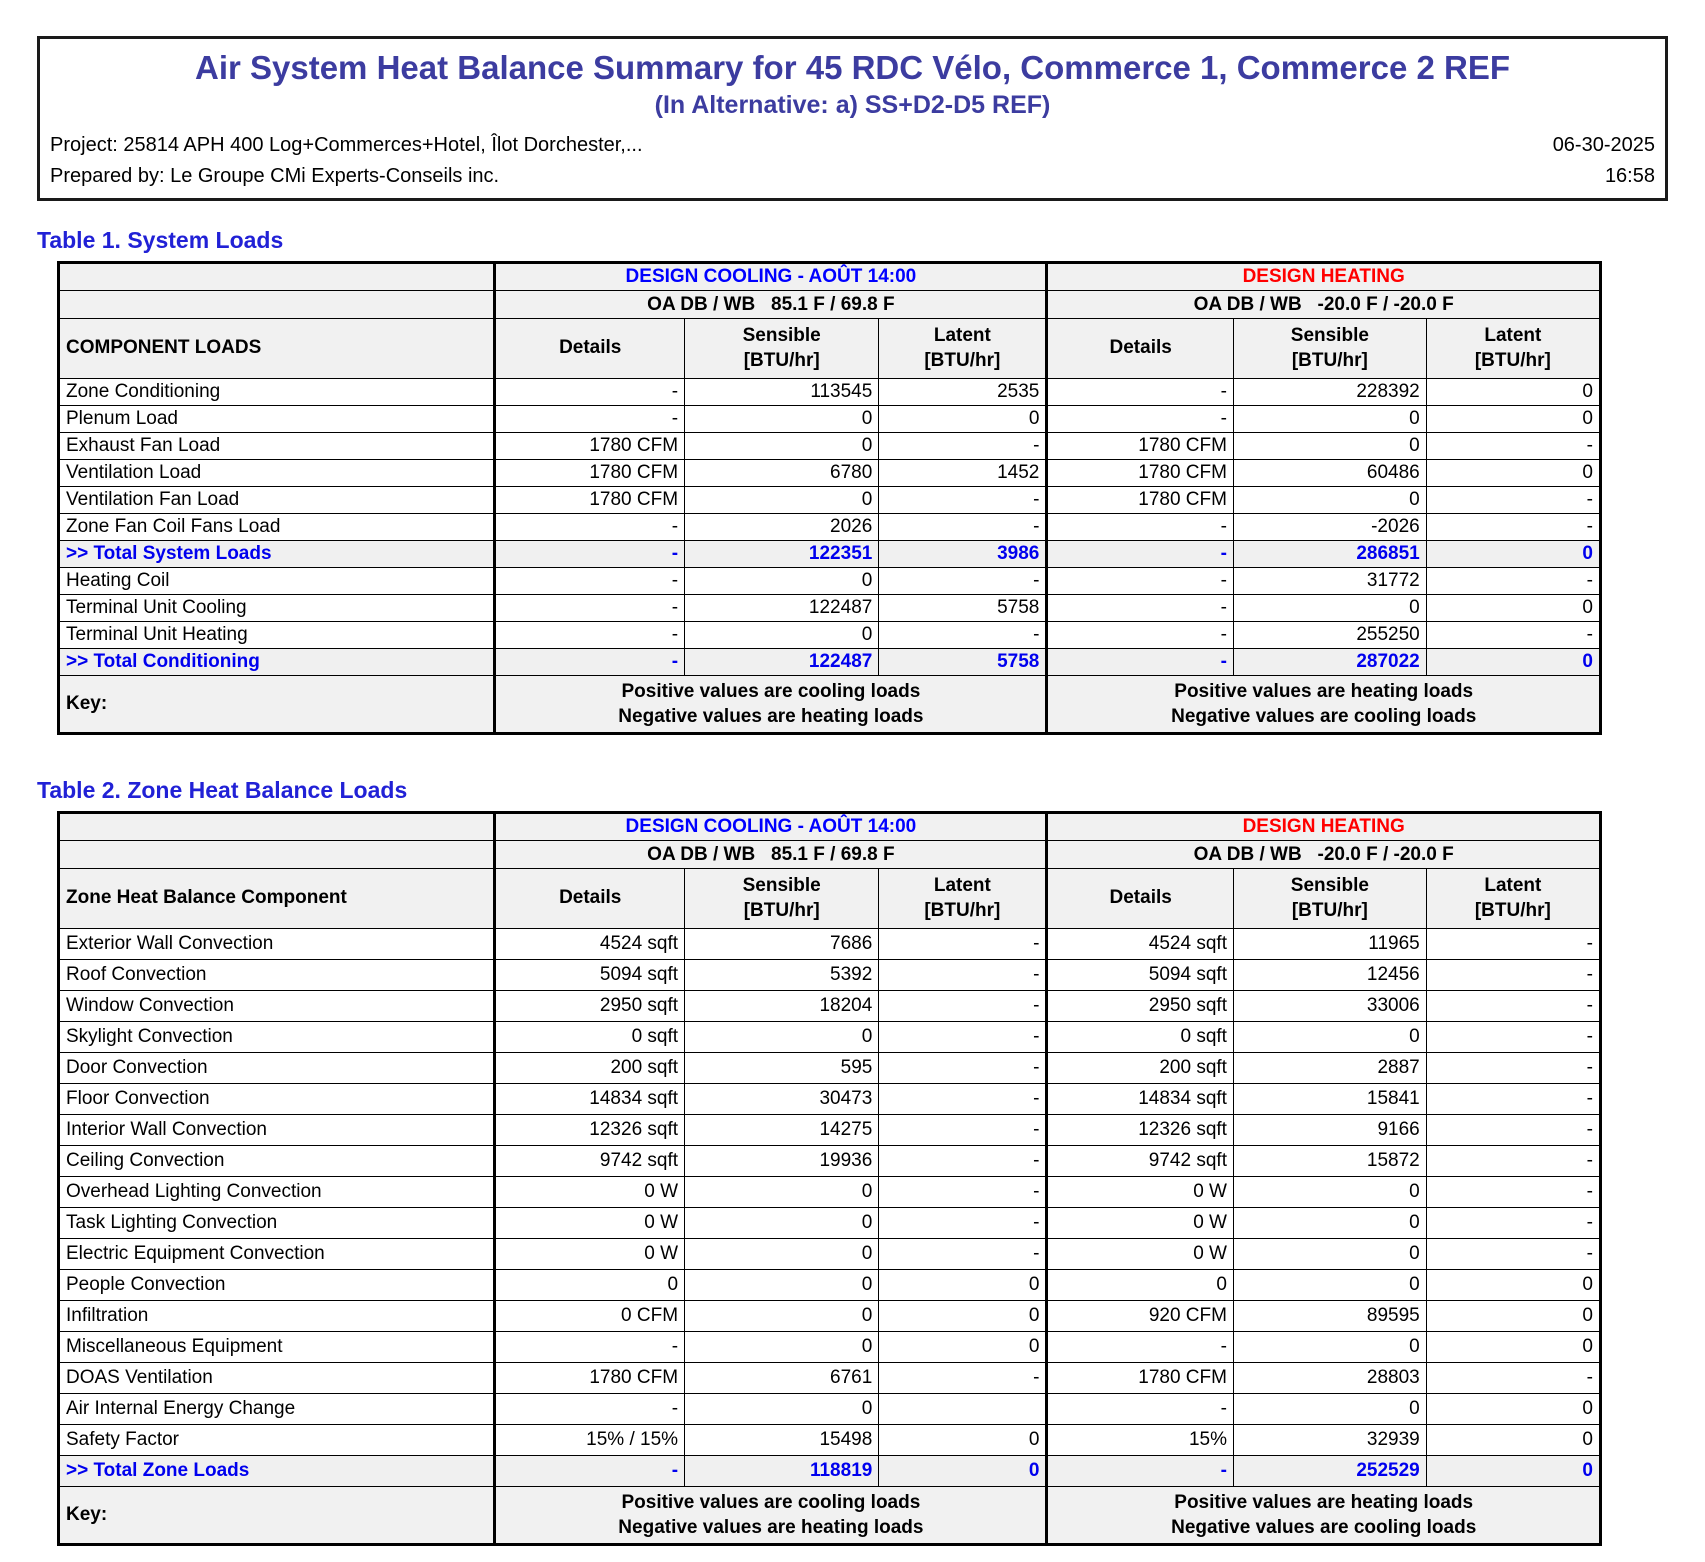  I want to click on row-label: Miscellaneous Equipment, so click(276, 1347).